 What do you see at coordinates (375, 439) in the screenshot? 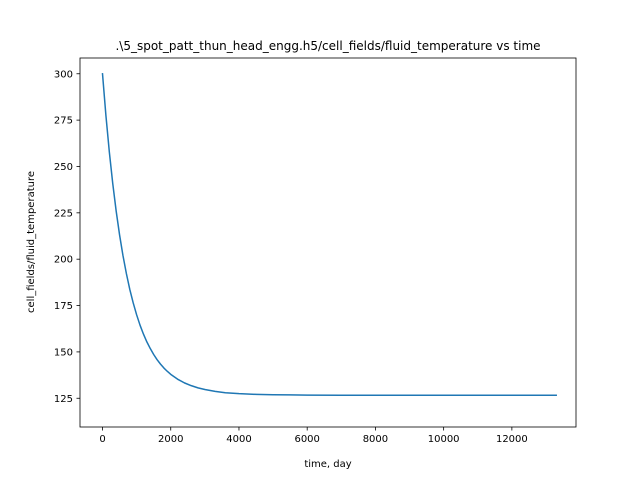
I see `x-tick-label: 8000` at bounding box center [375, 439].